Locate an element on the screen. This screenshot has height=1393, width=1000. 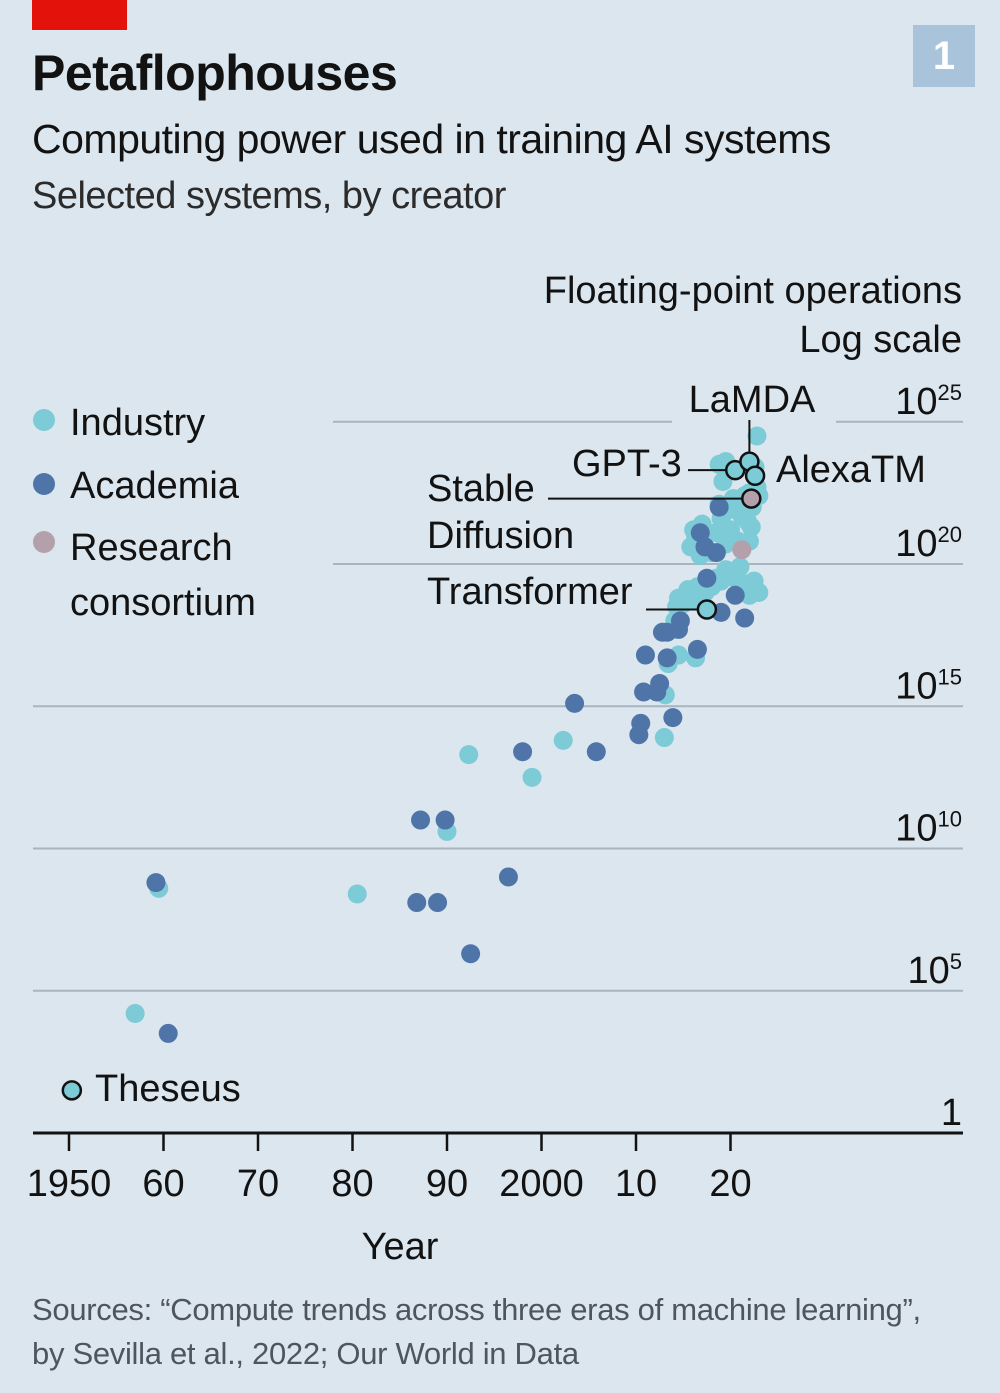
y-tick-label: 1010 is located at coordinates (928, 828).